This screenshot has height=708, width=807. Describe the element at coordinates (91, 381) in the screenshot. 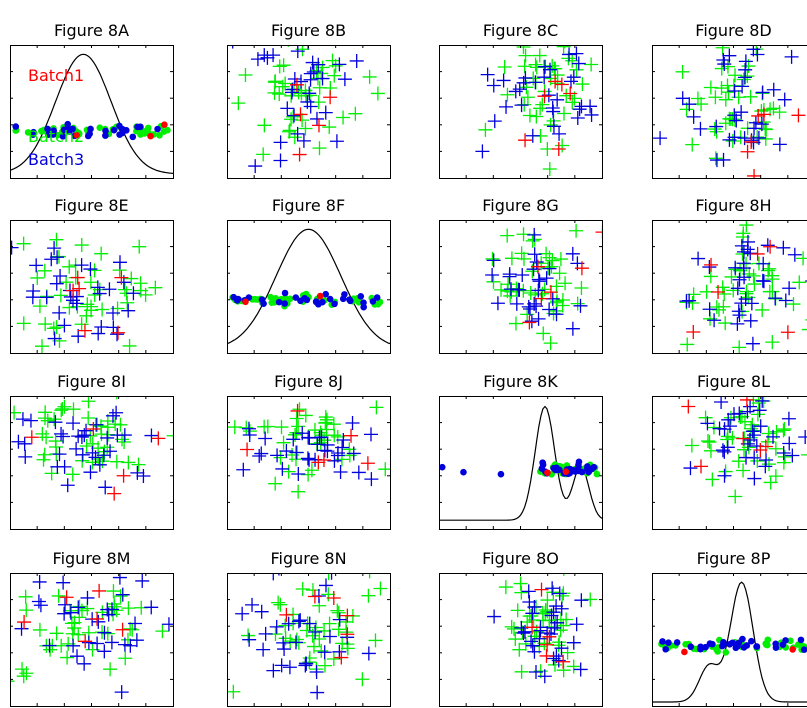

I see `figure-8i-title: Figure 8I` at that location.